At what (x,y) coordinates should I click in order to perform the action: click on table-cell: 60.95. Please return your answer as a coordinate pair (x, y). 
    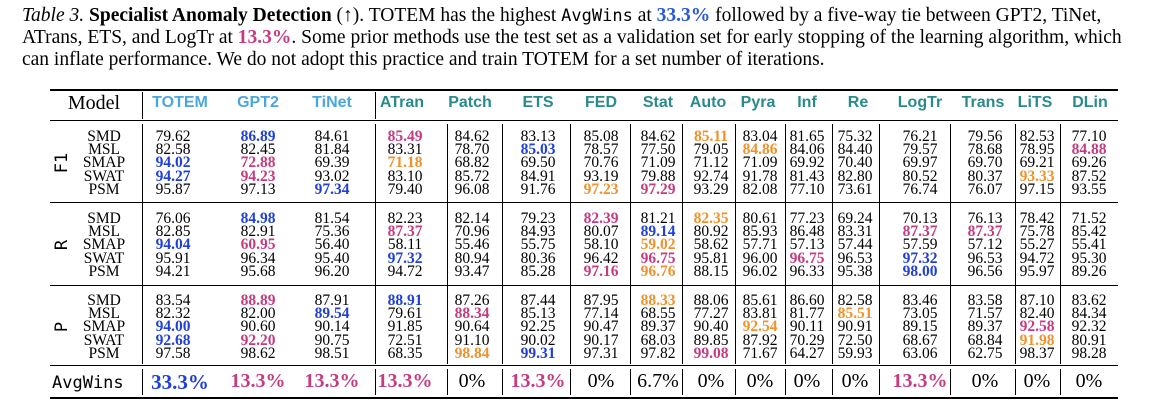
    Looking at the image, I should click on (258, 245).